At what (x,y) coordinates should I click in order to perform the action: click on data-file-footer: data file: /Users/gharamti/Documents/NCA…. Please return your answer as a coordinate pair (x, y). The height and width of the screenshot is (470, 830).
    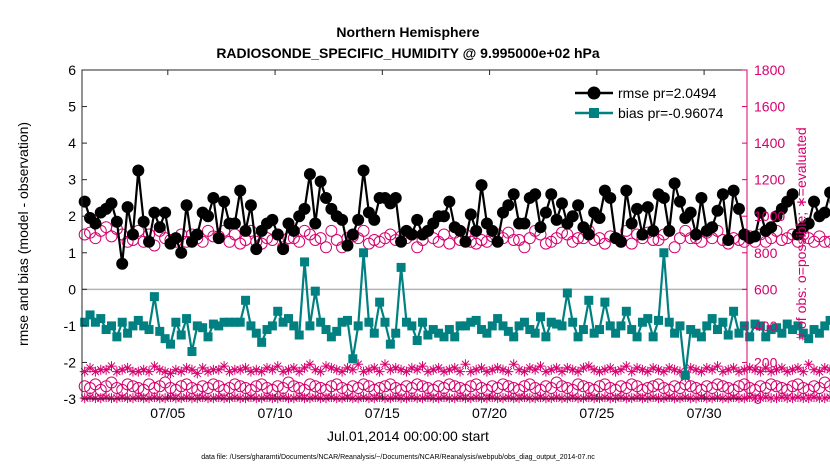
    Looking at the image, I should click on (398, 457).